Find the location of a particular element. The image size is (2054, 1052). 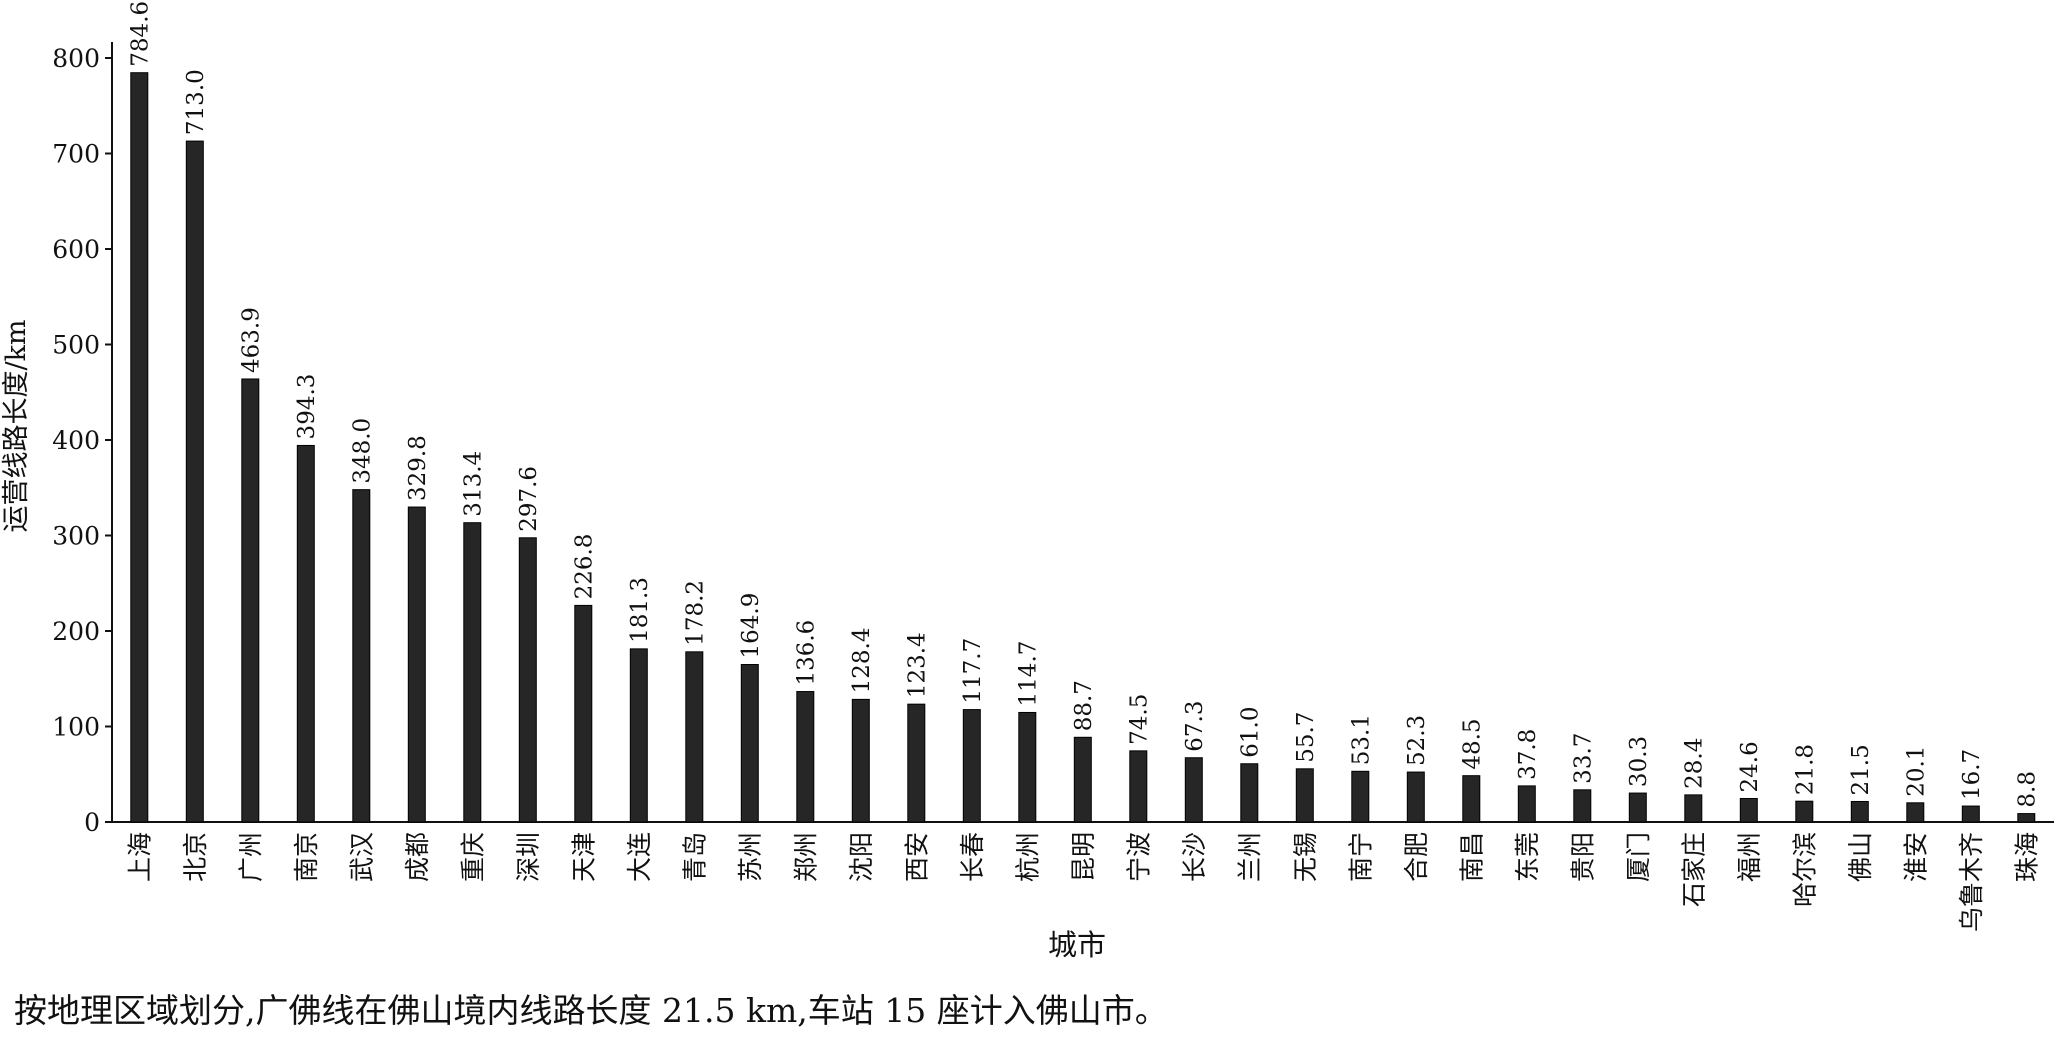

y-axis-title: 运营线路长度/km is located at coordinates (16, 425).